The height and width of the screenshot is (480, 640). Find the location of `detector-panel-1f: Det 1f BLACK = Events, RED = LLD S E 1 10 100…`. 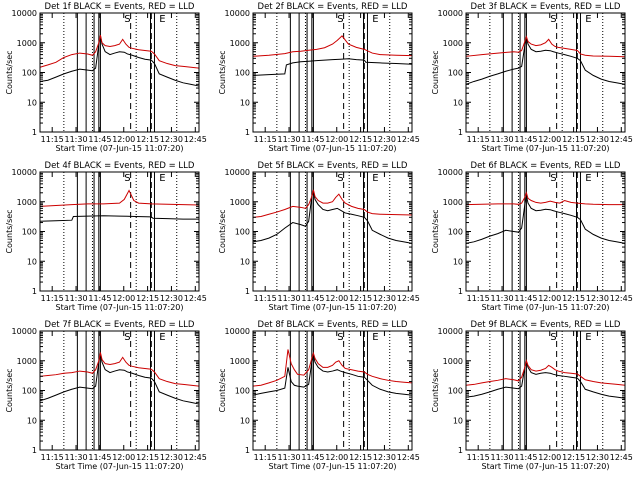

detector-panel-1f: Det 1f BLACK = Events, RED = LLD S E 1 10 100… is located at coordinates (106, 77).